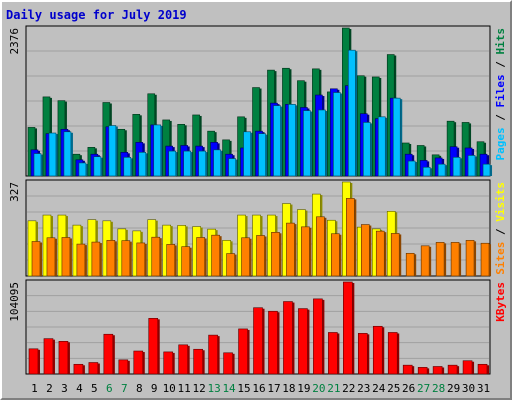 Image resolution: width=512 pixels, height=400 pixels. What do you see at coordinates (500, 143) in the screenshot?
I see `legend-entry: Pages` at bounding box center [500, 143].